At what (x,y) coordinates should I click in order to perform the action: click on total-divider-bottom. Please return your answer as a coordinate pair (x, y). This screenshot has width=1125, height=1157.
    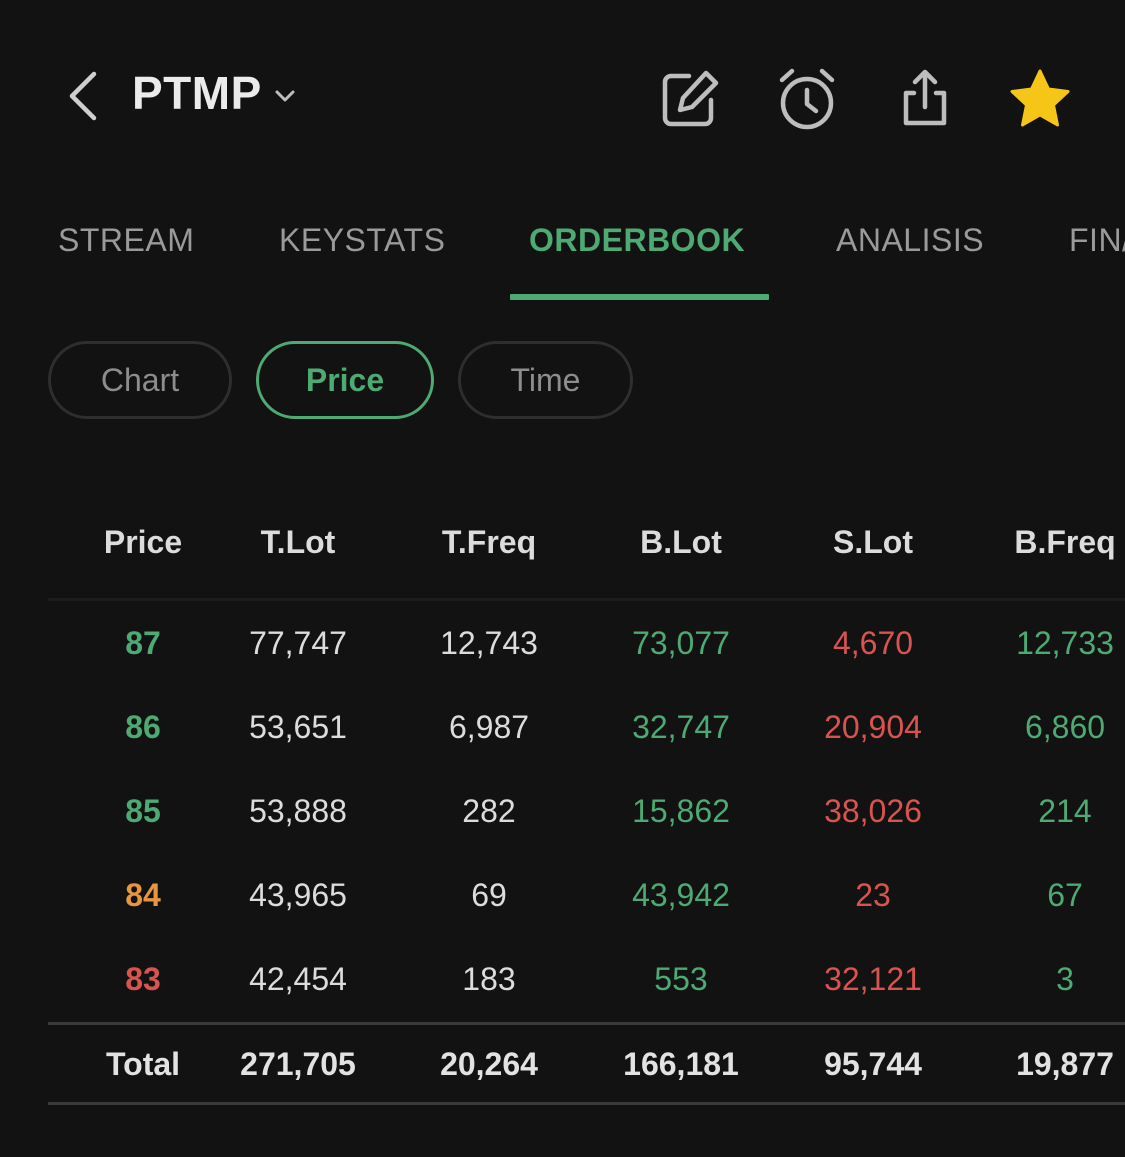
    Looking at the image, I should click on (586, 1103).